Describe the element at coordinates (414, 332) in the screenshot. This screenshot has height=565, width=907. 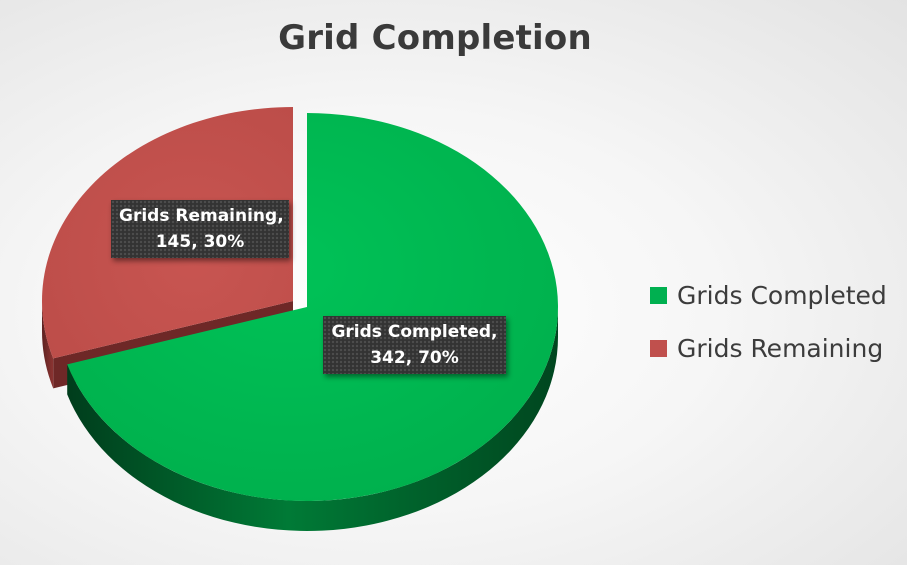
I see `data-label-line: Grids Completed,` at that location.